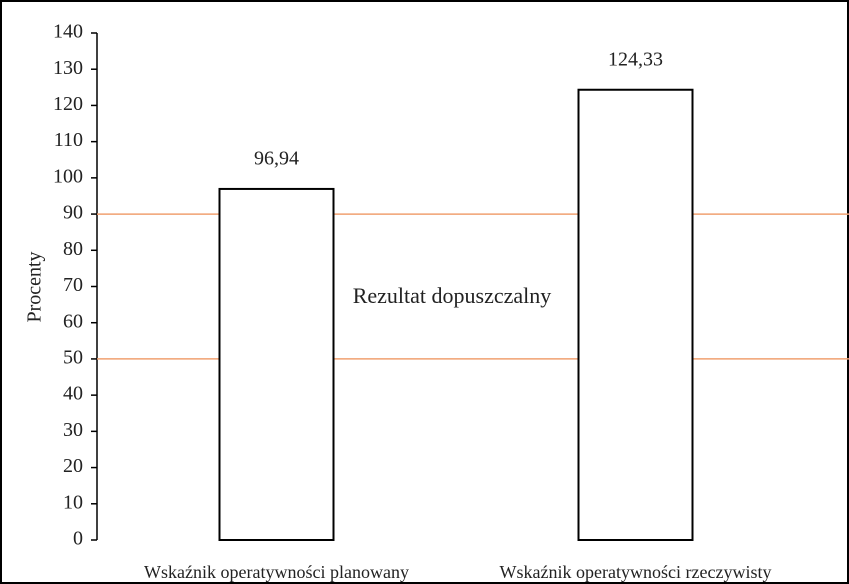 This screenshot has height=584, width=849. What do you see at coordinates (73, 358) in the screenshot?
I see `y-tick-label: 50` at bounding box center [73, 358].